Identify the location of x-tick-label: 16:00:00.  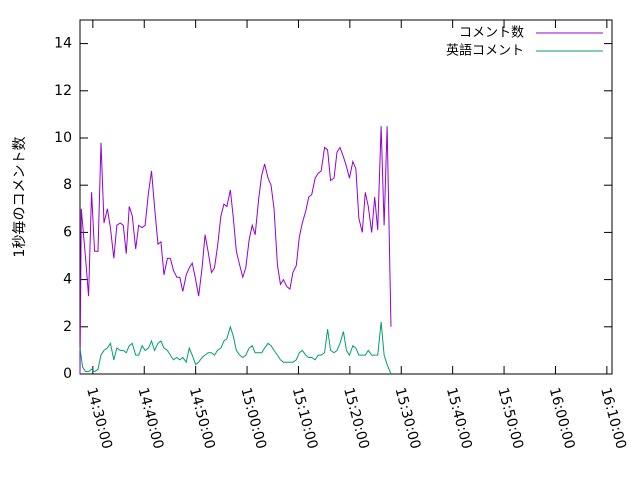
(562, 418).